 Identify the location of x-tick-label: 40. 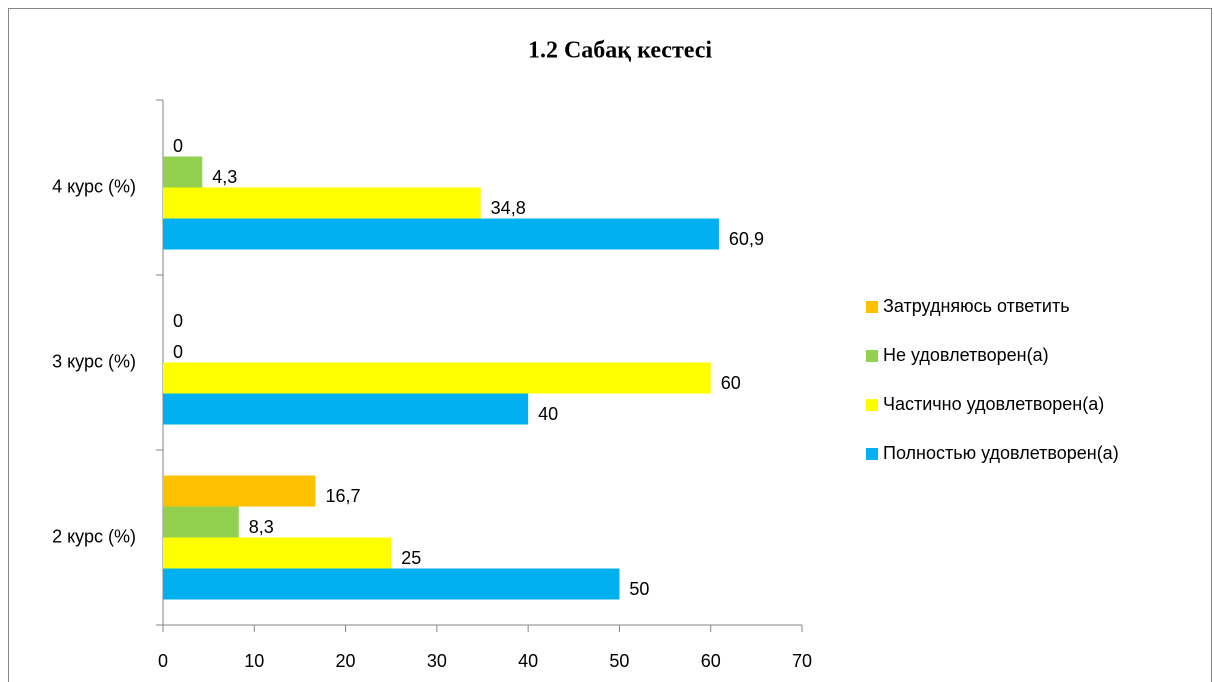
(528, 661).